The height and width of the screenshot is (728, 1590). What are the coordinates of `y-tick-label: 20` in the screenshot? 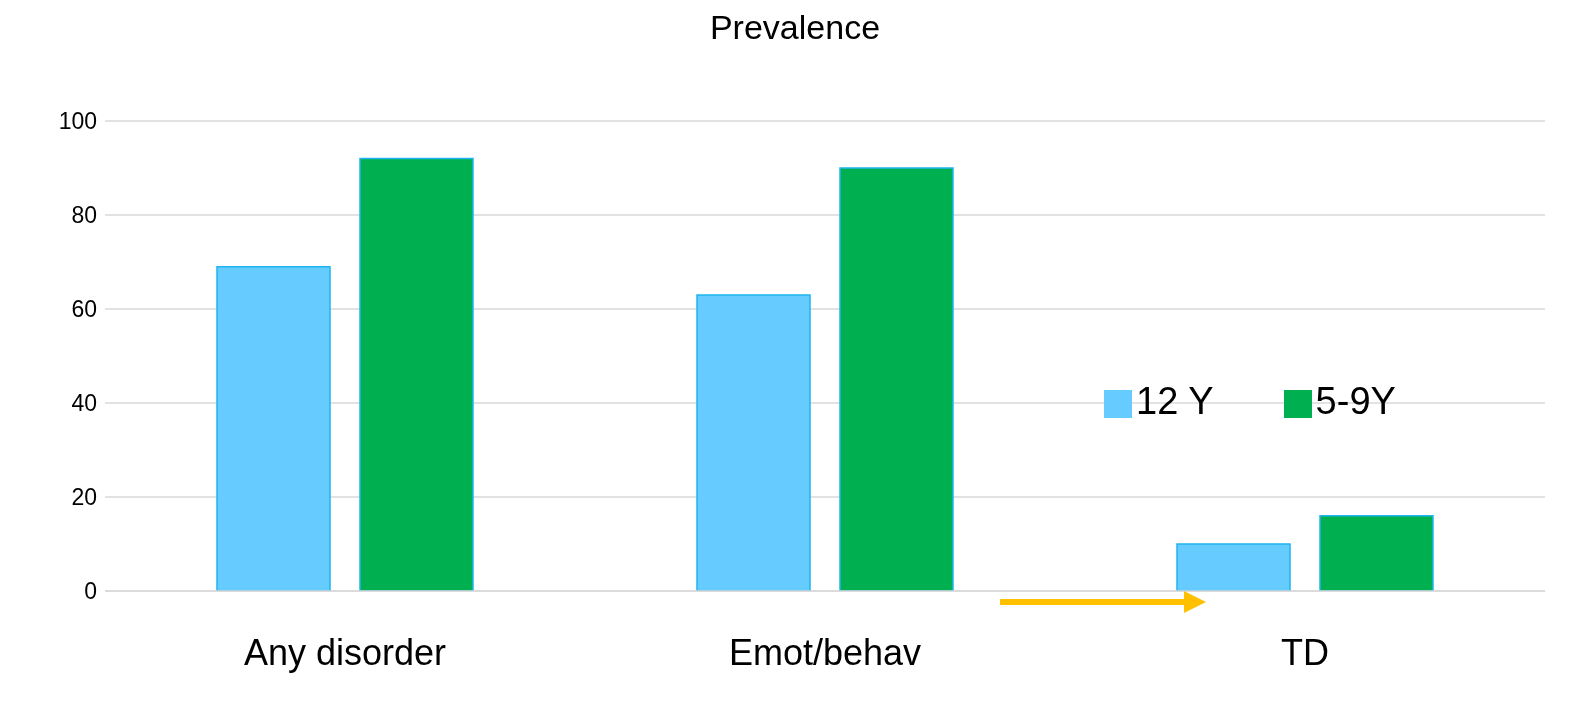 It's located at (84, 497).